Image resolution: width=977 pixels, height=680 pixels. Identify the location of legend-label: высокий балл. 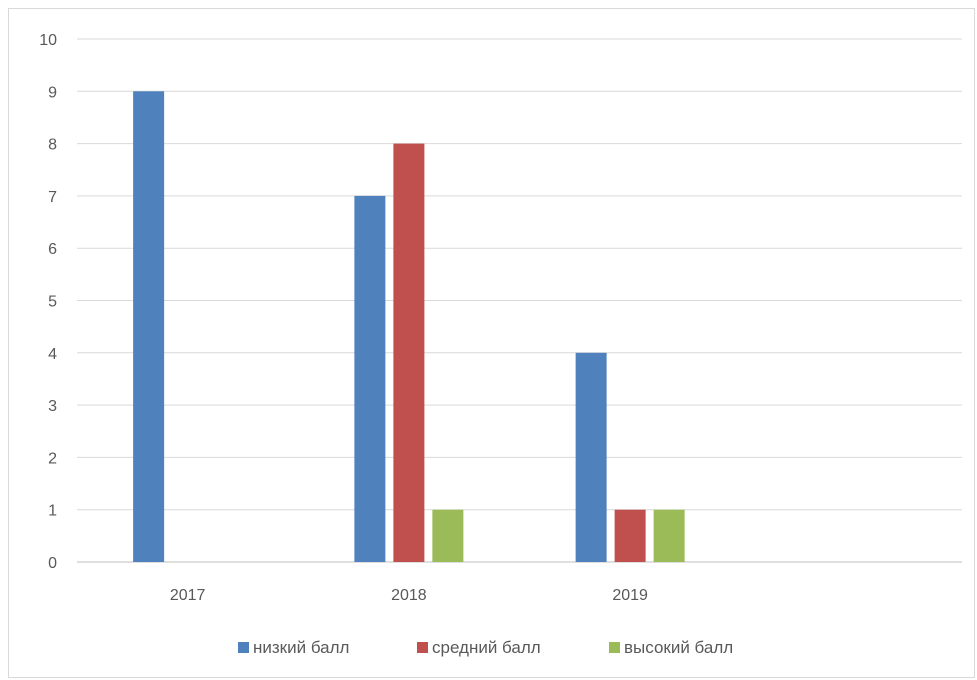
(678, 647).